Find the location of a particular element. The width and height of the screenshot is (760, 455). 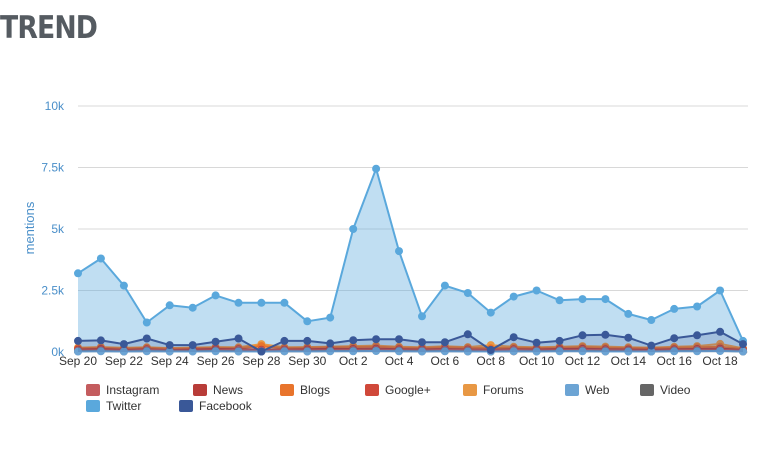

legend-item-video: Video is located at coordinates (665, 390).